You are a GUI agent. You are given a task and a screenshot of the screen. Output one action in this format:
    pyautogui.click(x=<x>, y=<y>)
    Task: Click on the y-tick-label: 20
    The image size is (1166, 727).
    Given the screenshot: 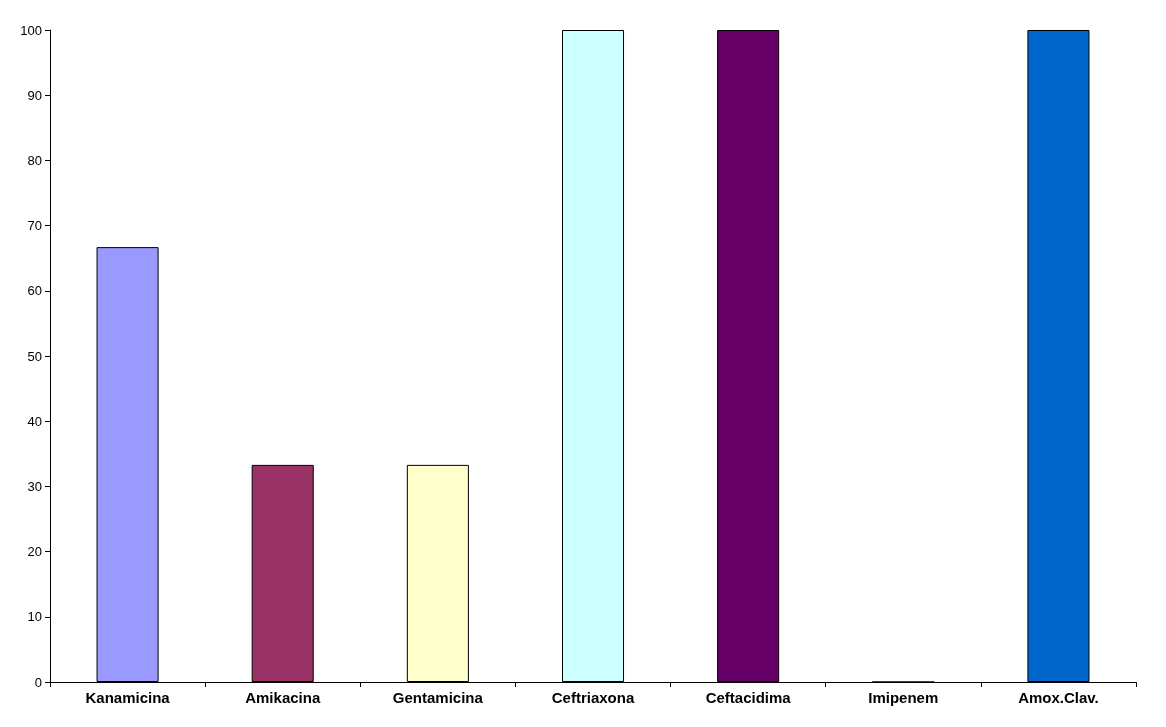 What is the action you would take?
    pyautogui.click(x=34, y=552)
    